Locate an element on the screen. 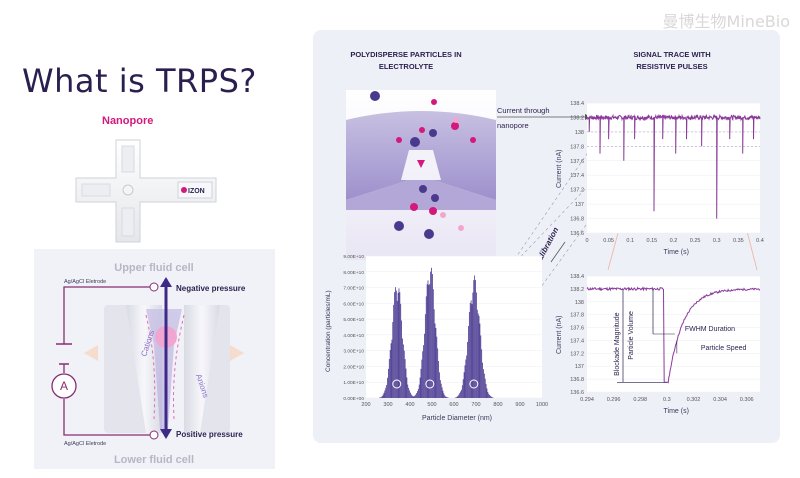 The height and width of the screenshot is (478, 800). peak-marker is located at coordinates (430, 384).